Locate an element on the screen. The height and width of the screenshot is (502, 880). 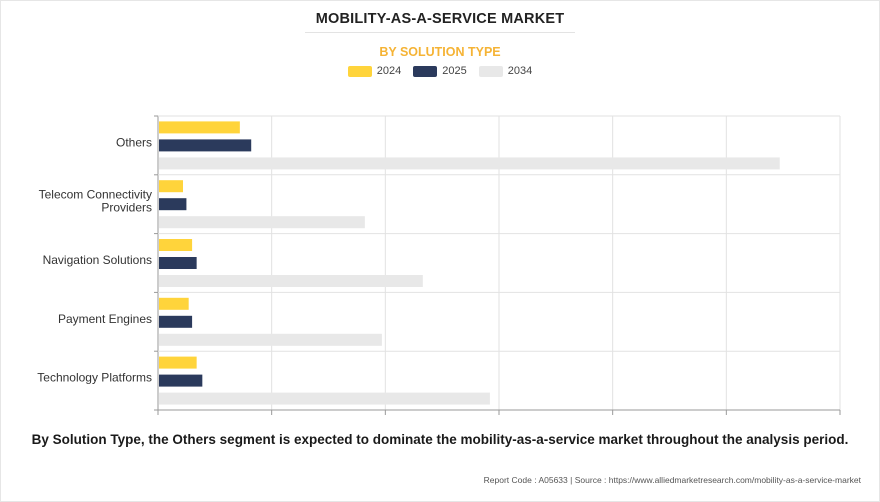
category-label-2: Navigation Solutions is located at coordinates (97, 260).